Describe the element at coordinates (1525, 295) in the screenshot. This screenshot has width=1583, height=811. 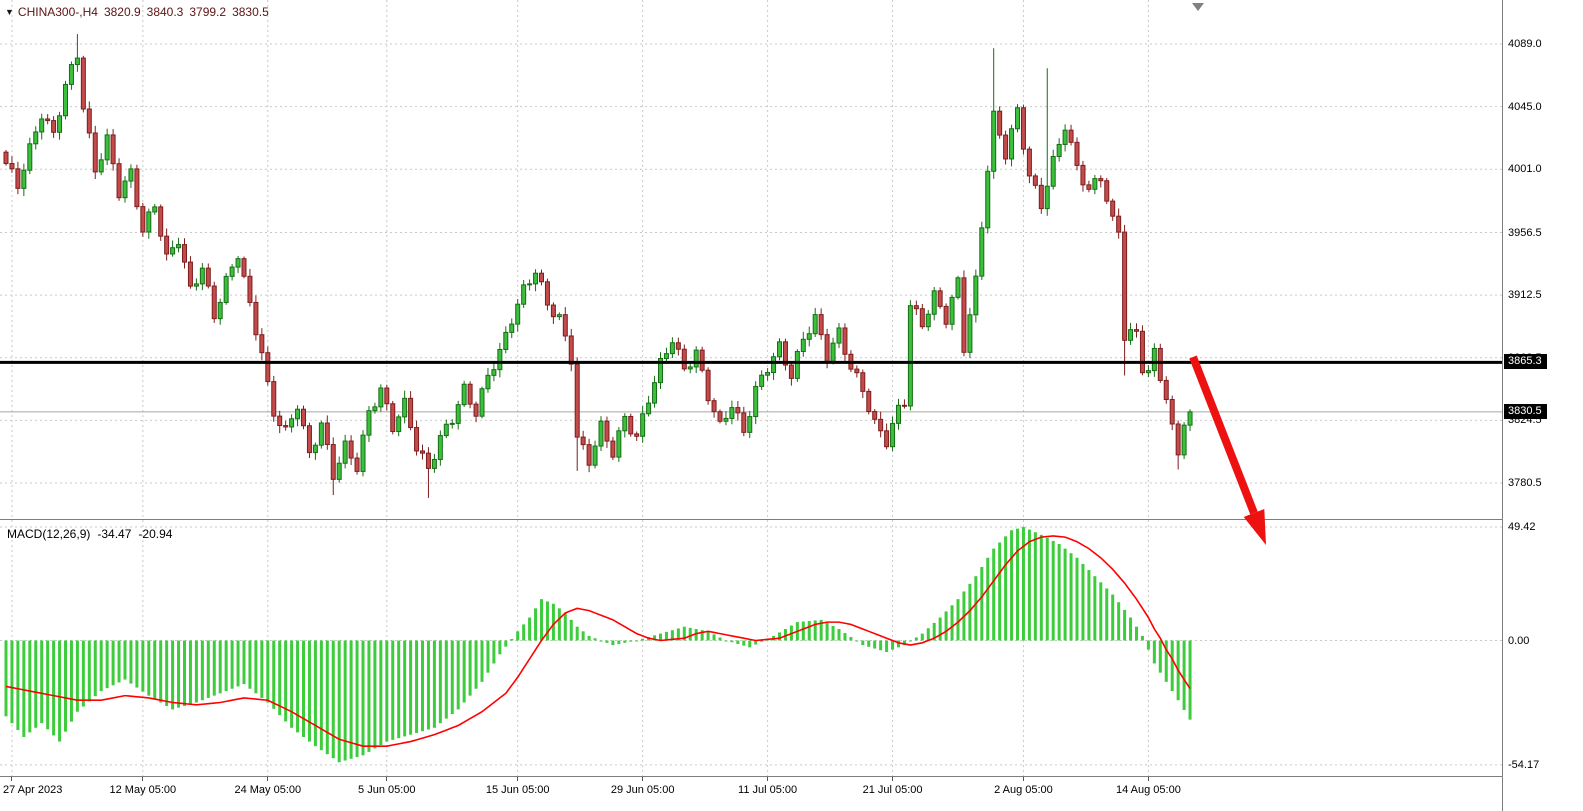
I see `price-scale-label: 3912.5` at that location.